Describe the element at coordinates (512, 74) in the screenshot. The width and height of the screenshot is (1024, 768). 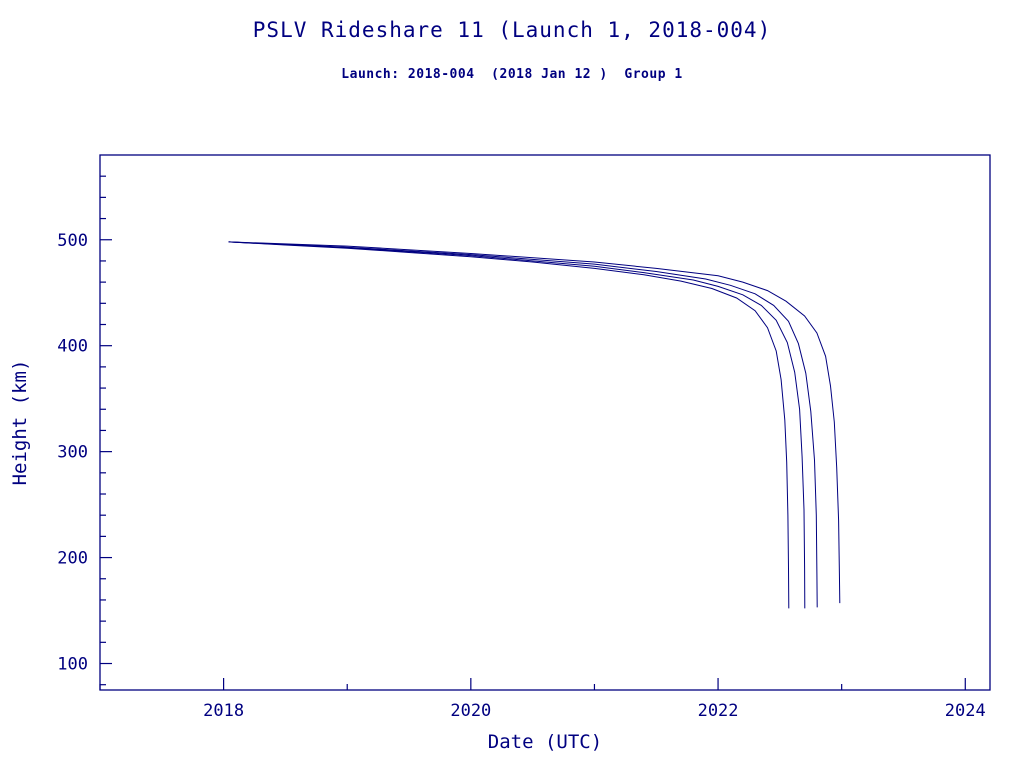
I see `chart-subtitle: Launch: 2018-004 (2018 Jan 12 ) Group 1` at that location.